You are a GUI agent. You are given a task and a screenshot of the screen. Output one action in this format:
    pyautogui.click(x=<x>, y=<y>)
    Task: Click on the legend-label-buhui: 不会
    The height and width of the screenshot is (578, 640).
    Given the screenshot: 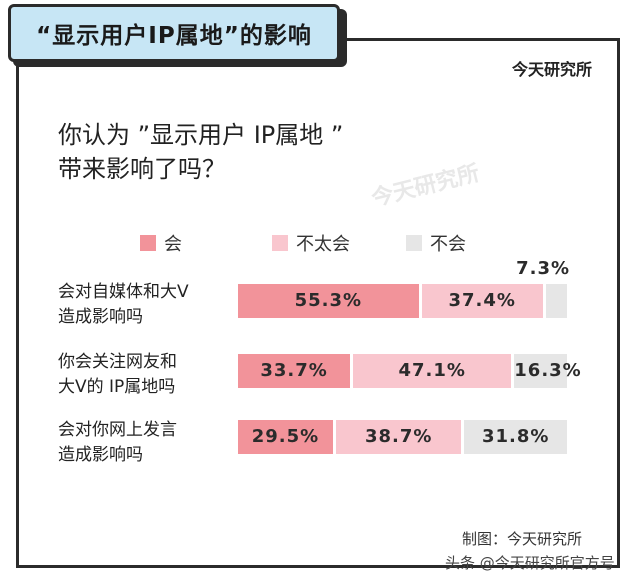 What is the action you would take?
    pyautogui.click(x=448, y=244)
    